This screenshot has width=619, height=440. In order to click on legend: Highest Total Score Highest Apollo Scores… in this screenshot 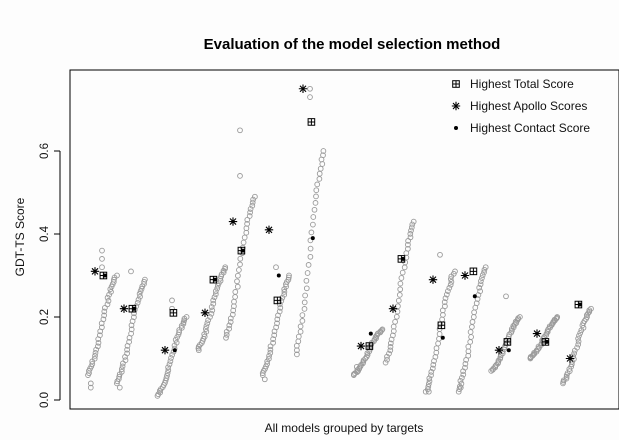, I will do `click(520, 106)`.